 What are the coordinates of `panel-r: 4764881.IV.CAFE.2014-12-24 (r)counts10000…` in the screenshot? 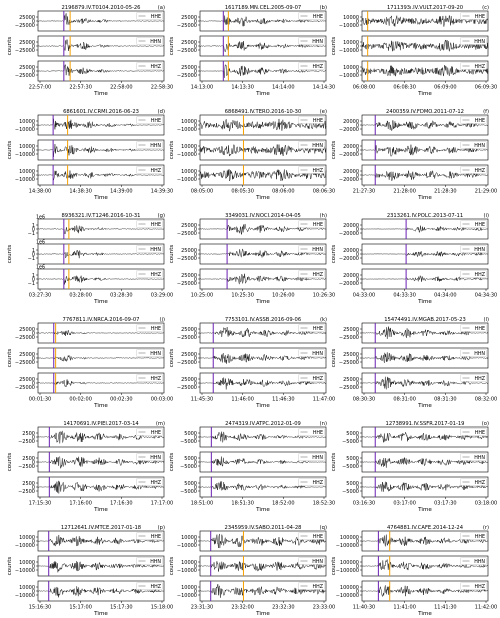 It's located at (414, 571).